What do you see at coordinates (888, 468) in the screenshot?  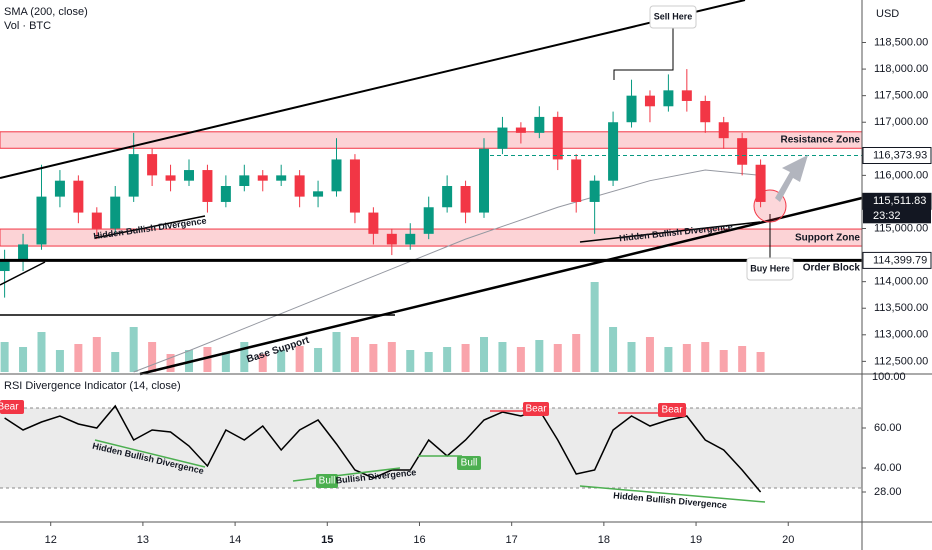 I see `rsi-tick-label: 40.00` at bounding box center [888, 468].